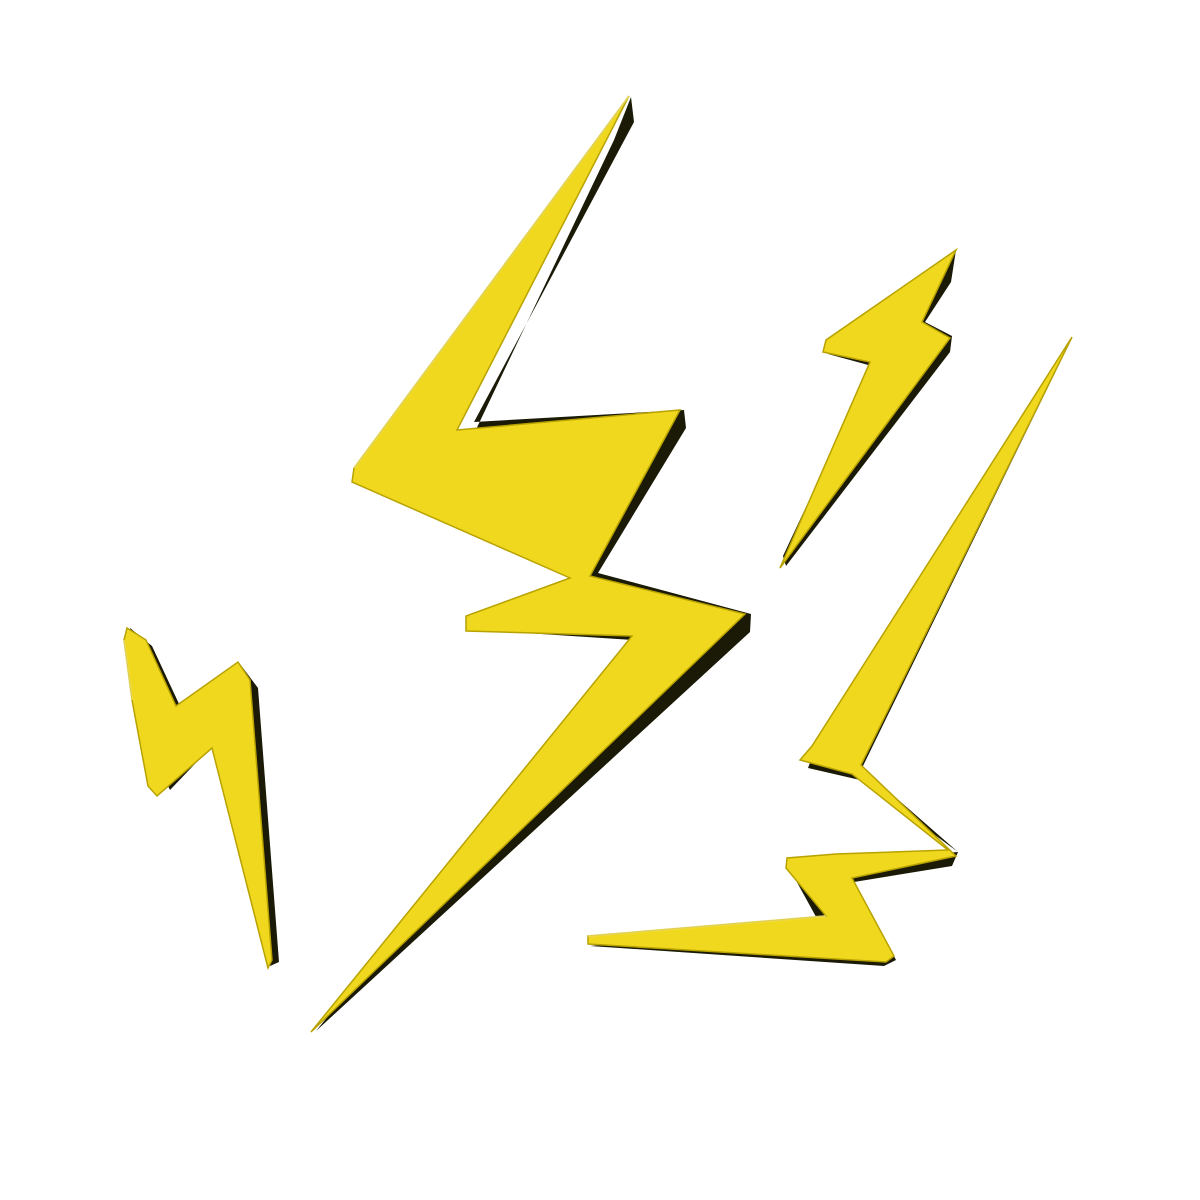 The image size is (1200, 1200). I want to click on small-bolt-face, so click(868, 408).